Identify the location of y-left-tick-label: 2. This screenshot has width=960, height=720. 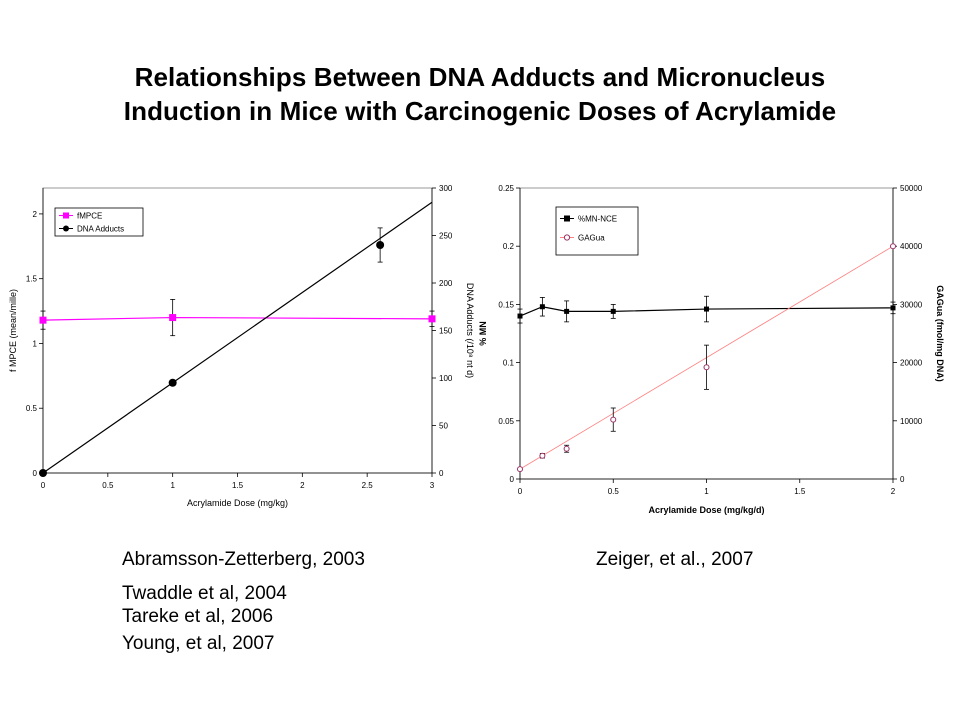
(35, 214).